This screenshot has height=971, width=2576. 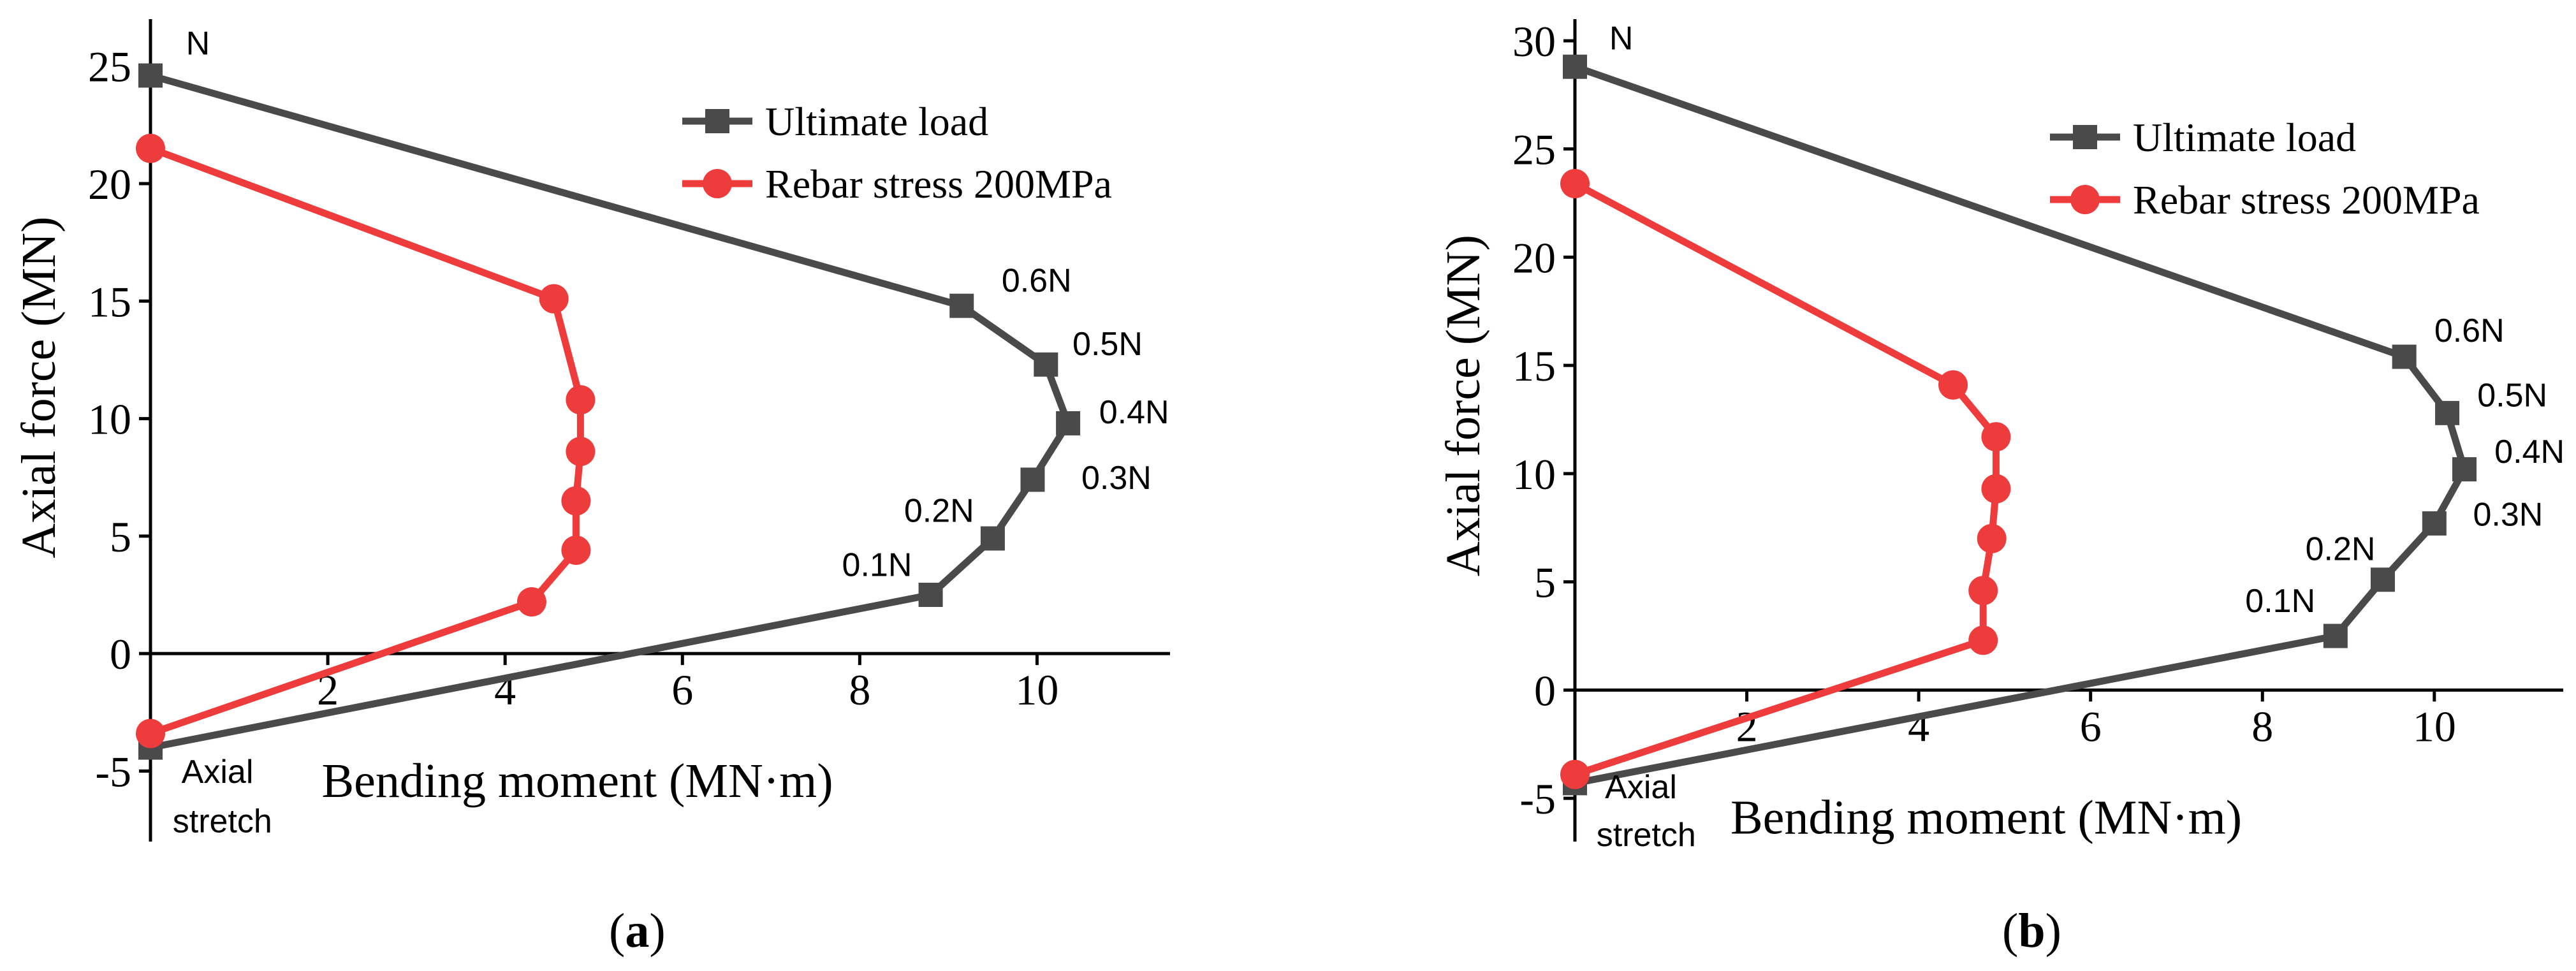 What do you see at coordinates (1747, 726) in the screenshot?
I see `x-tick-label: 2` at bounding box center [1747, 726].